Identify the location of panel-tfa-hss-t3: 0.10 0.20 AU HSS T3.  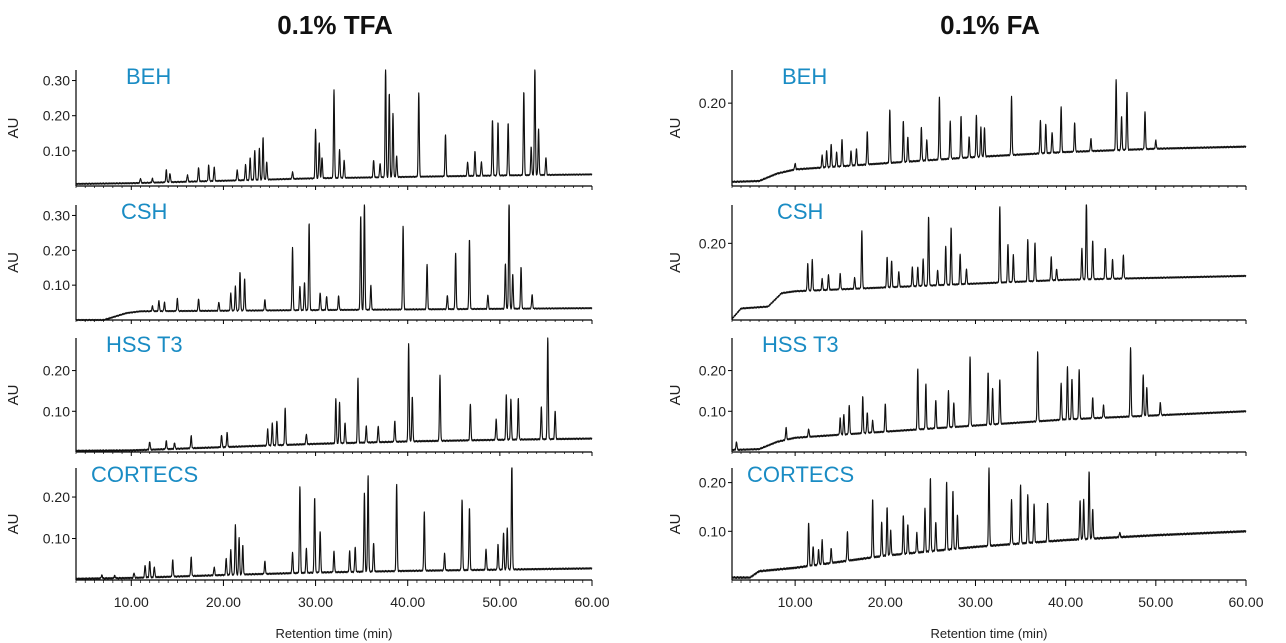
(299, 394).